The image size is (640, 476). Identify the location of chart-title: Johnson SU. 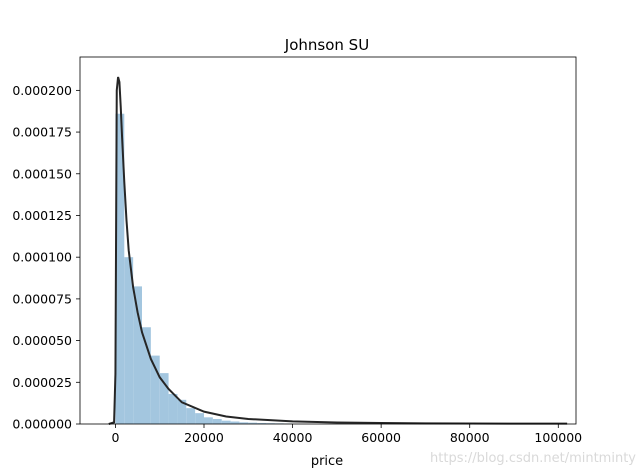
(326, 45).